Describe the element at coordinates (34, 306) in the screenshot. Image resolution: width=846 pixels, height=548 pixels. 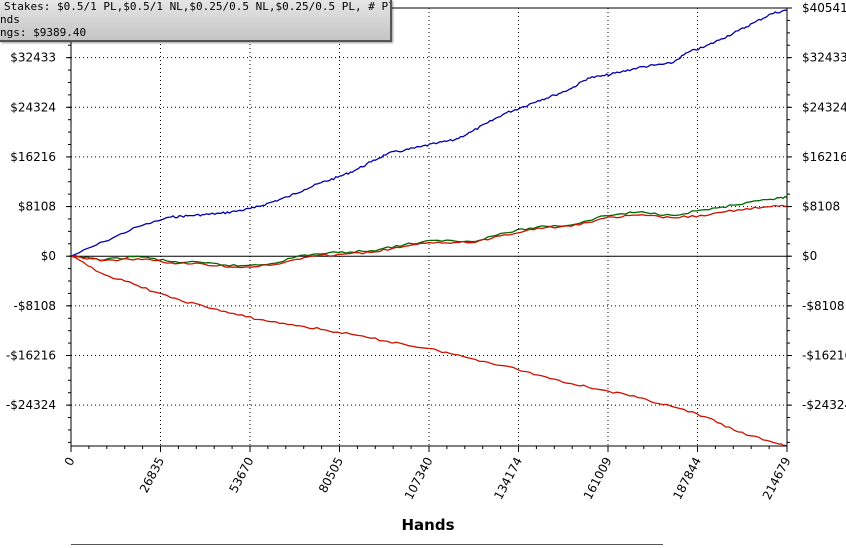
I see `y-tick-label-left: -$8108` at that location.